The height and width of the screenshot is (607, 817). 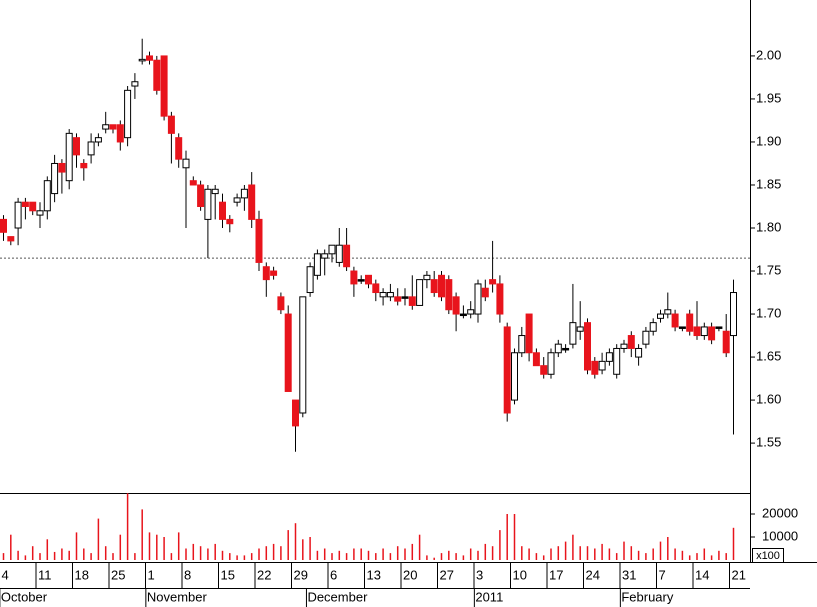 What do you see at coordinates (647, 596) in the screenshot?
I see `month-label: February` at bounding box center [647, 596].